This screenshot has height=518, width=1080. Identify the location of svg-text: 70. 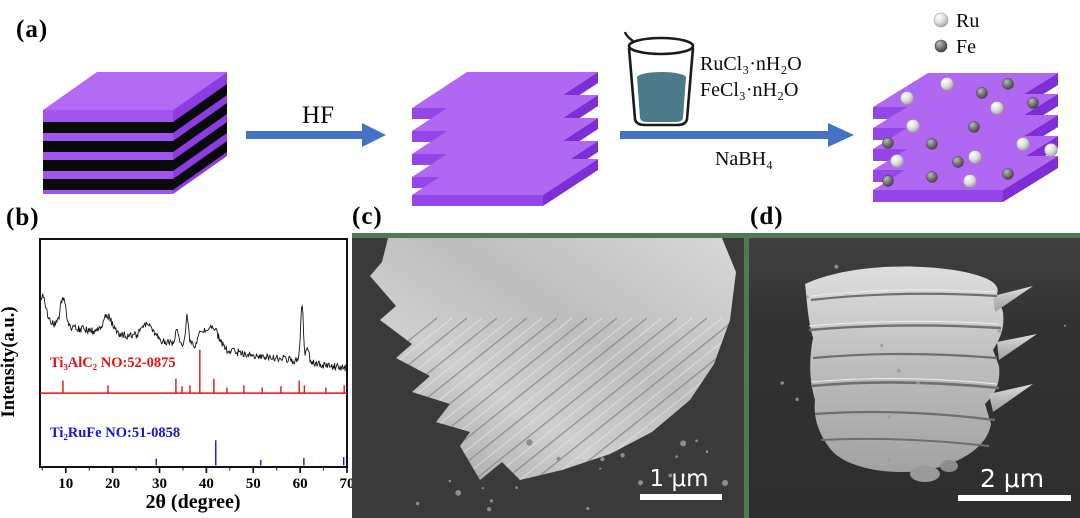
(347, 484).